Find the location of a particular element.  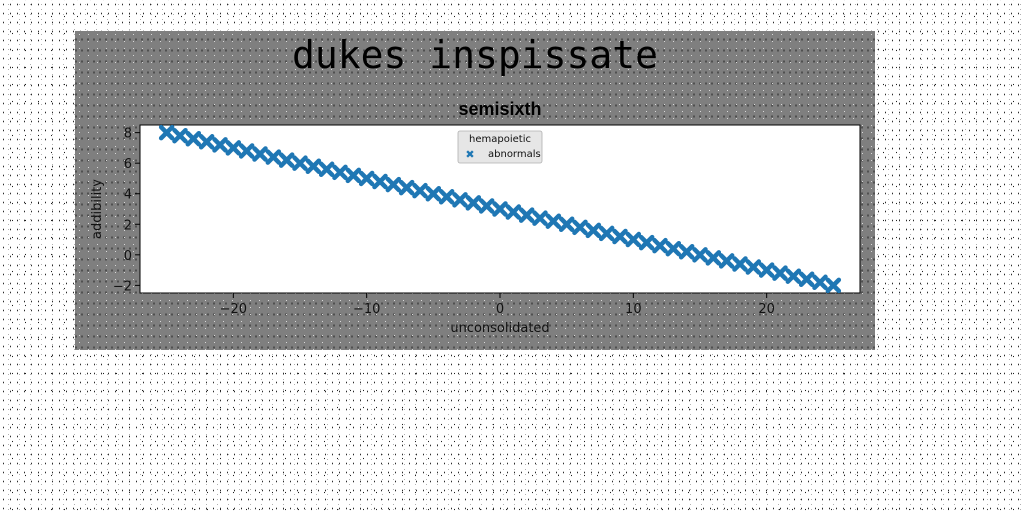

x-tick-label: 10 is located at coordinates (633, 309).